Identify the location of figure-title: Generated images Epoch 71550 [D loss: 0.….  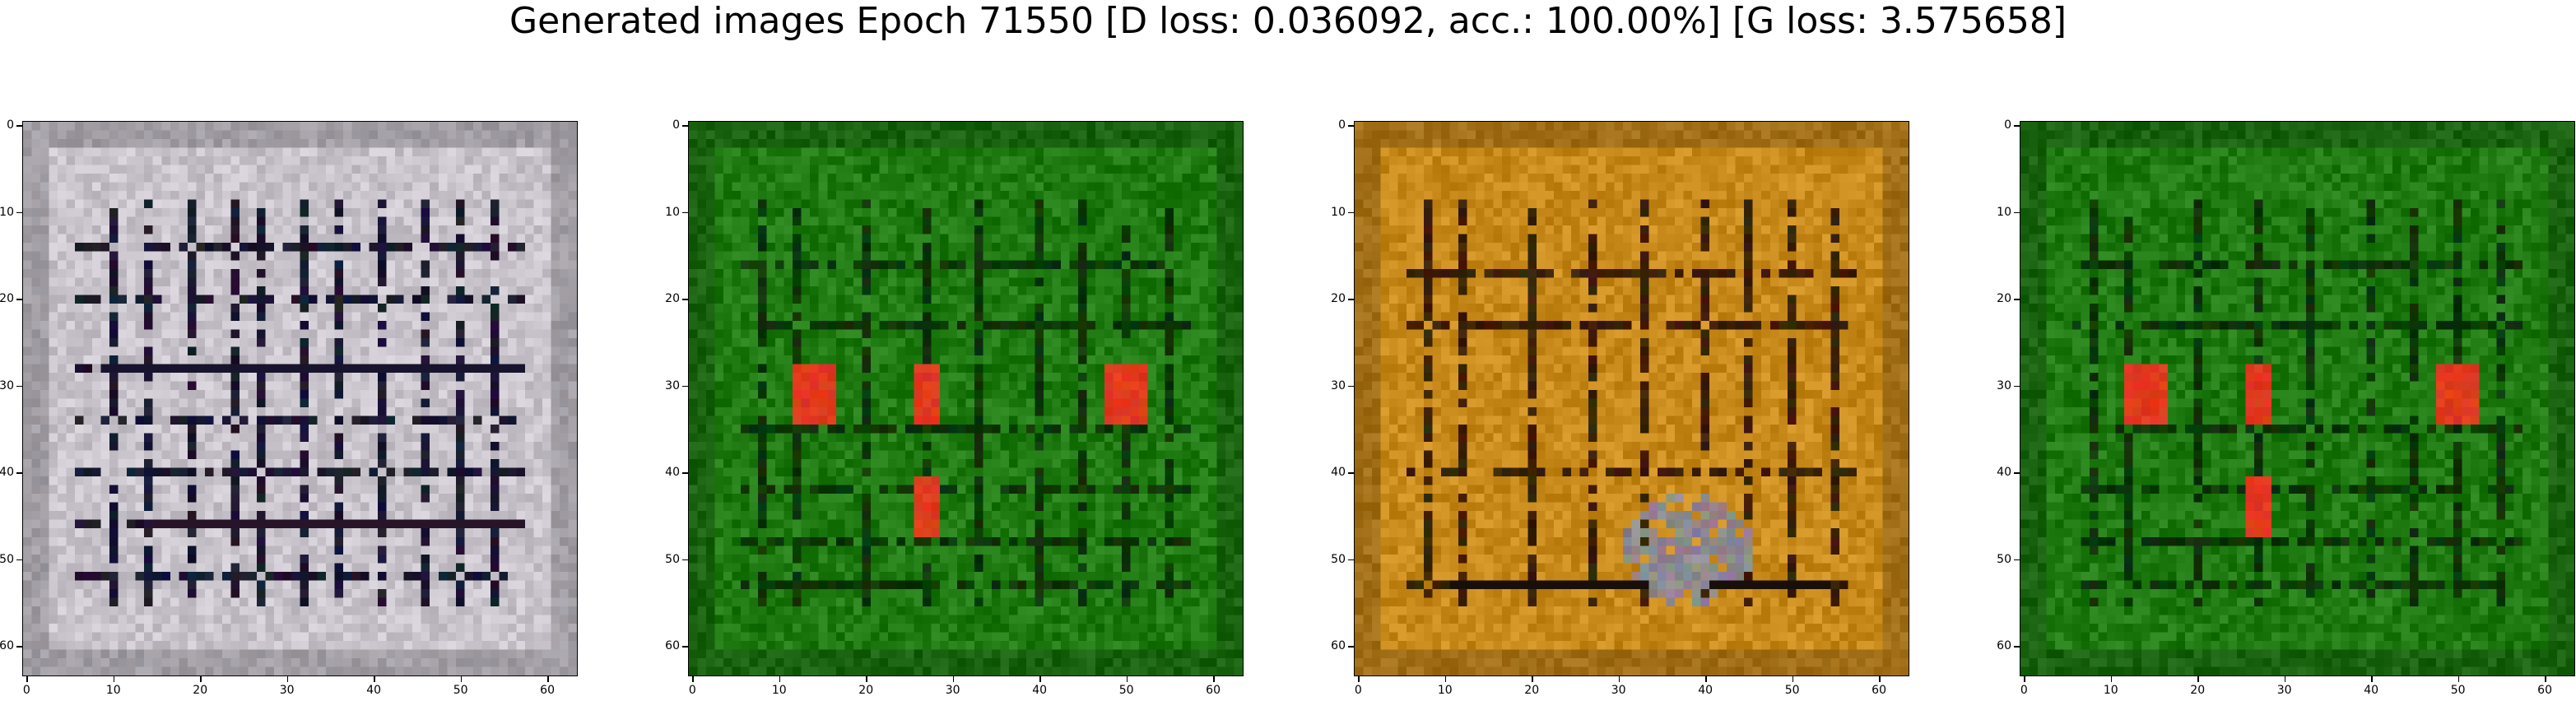
(1288, 24).